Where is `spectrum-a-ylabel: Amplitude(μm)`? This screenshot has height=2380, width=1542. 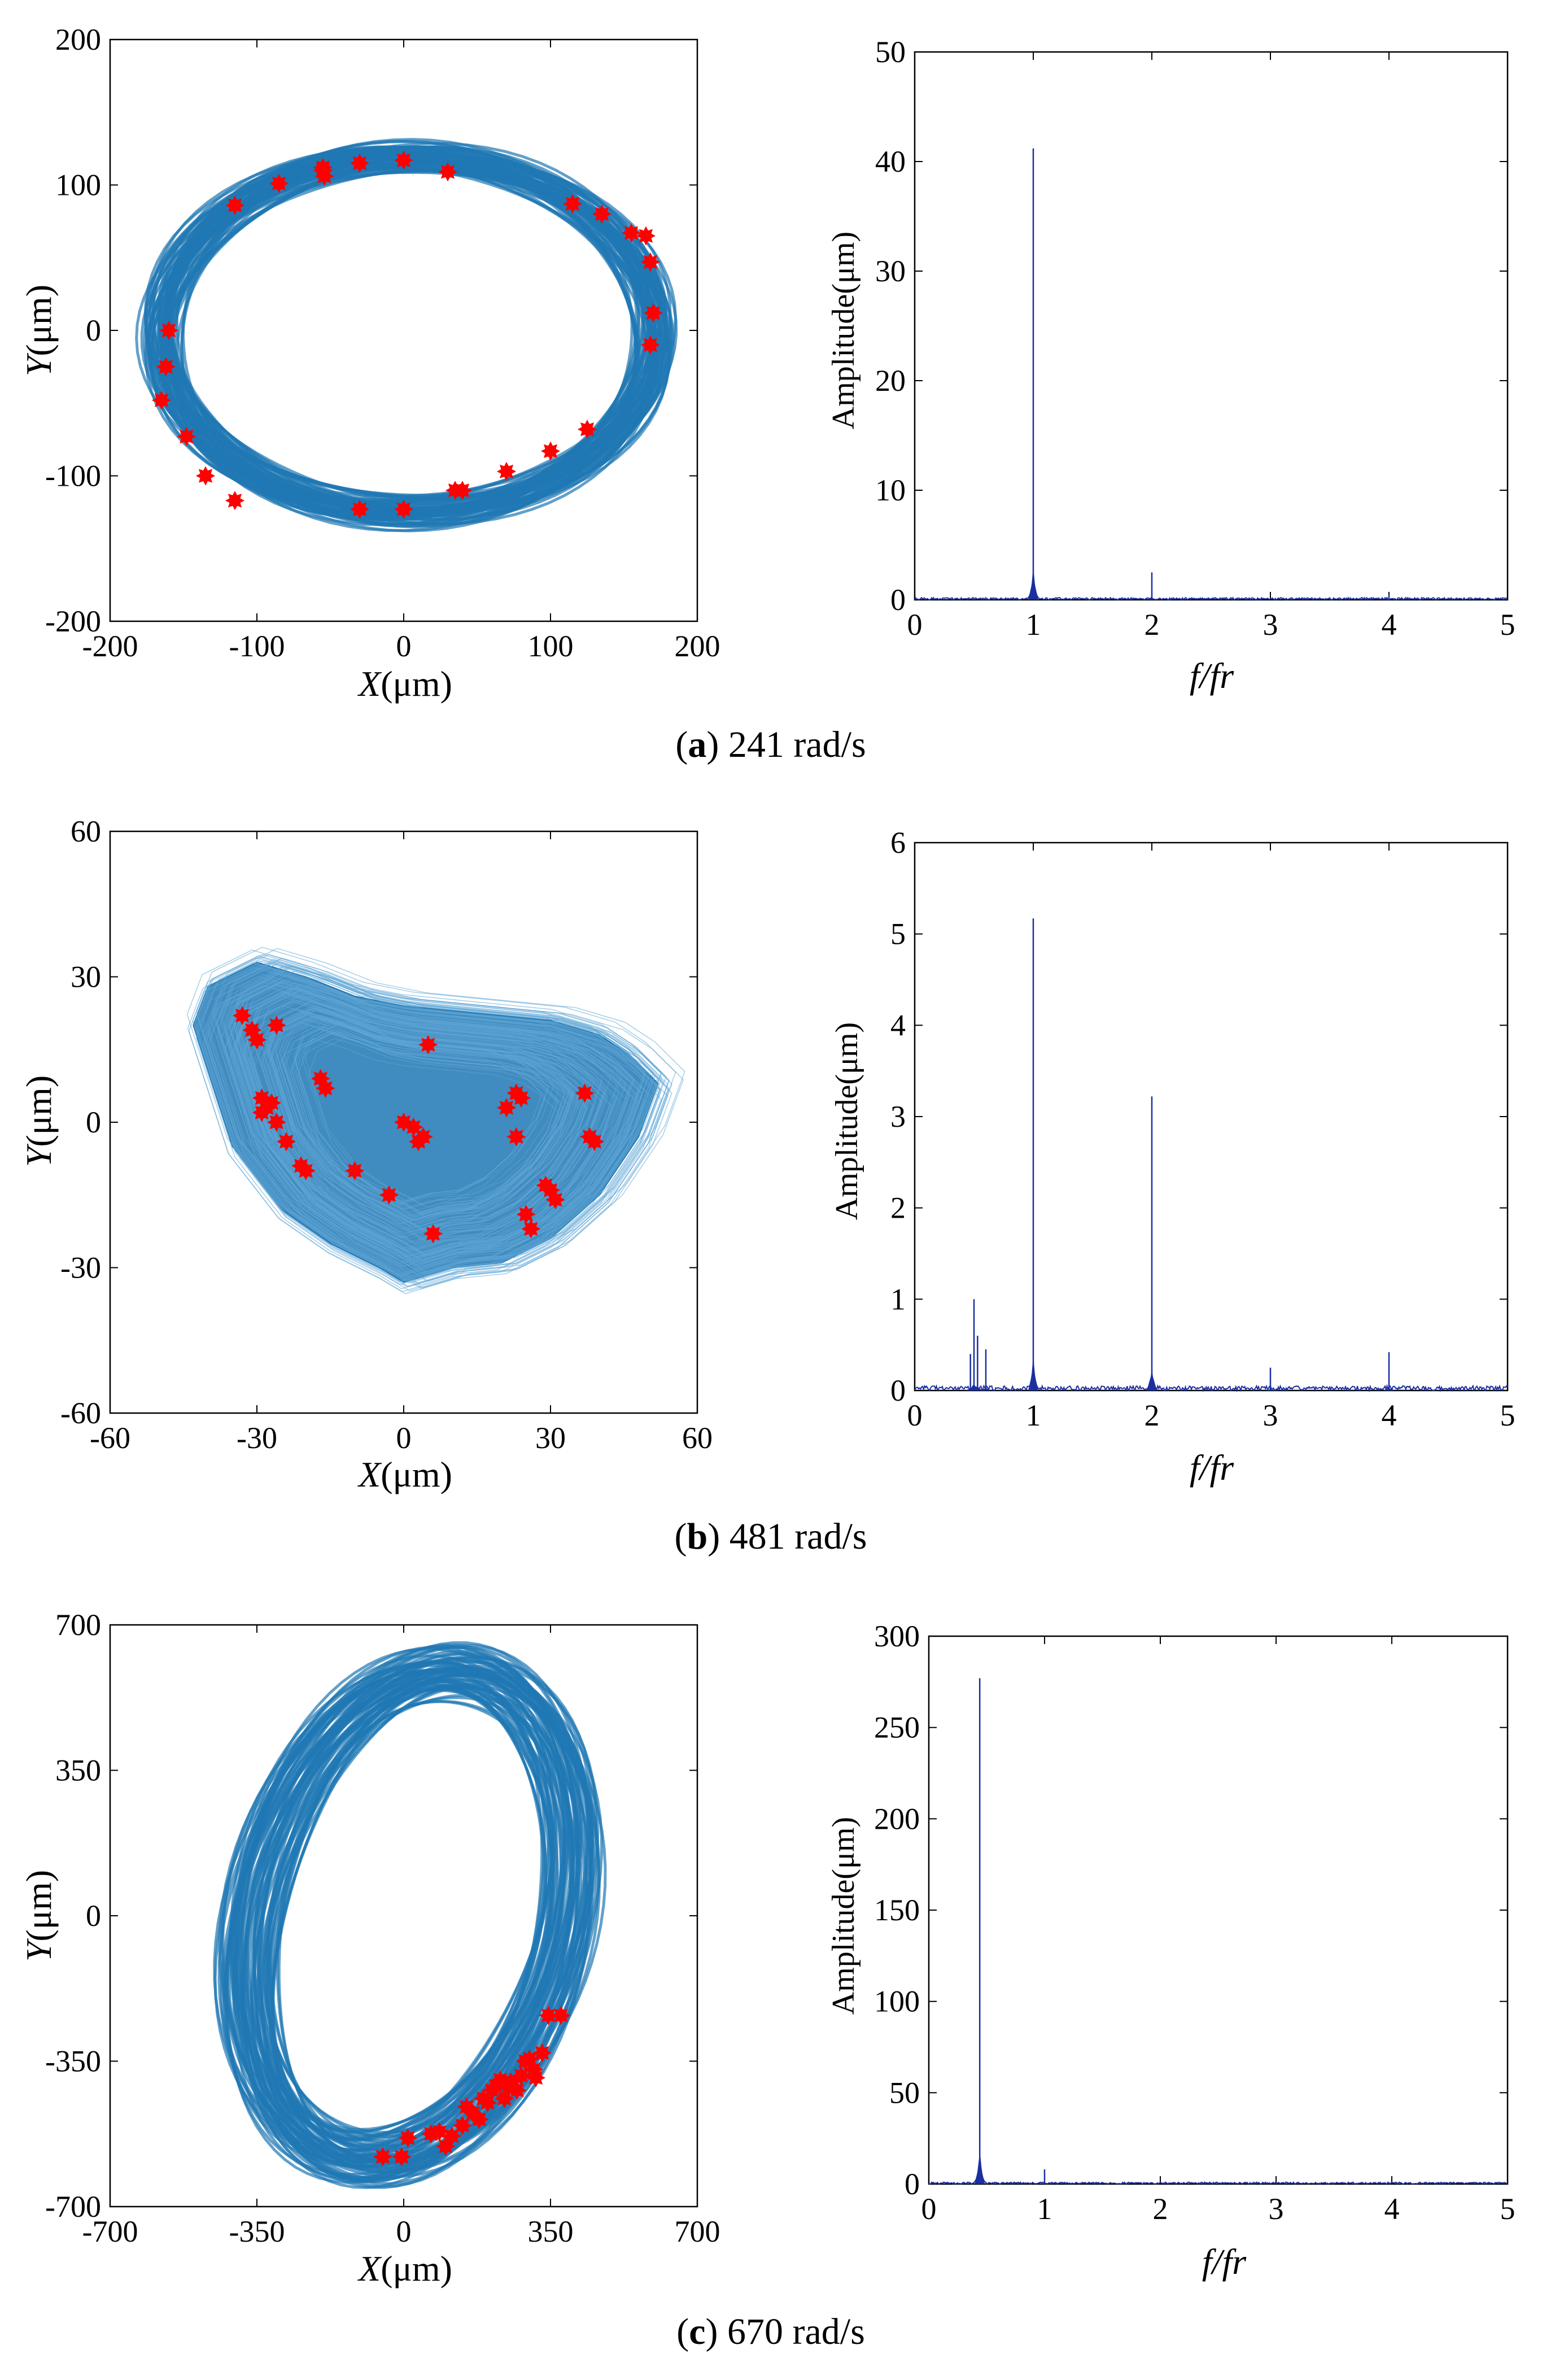 spectrum-a-ylabel: Amplitude(μm) is located at coordinates (843, 330).